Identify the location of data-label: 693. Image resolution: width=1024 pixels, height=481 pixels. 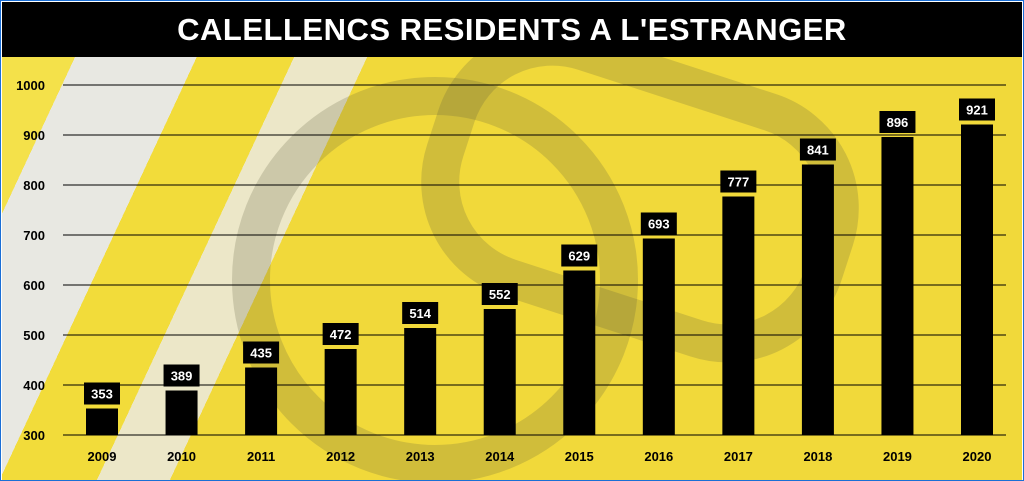
(659, 224).